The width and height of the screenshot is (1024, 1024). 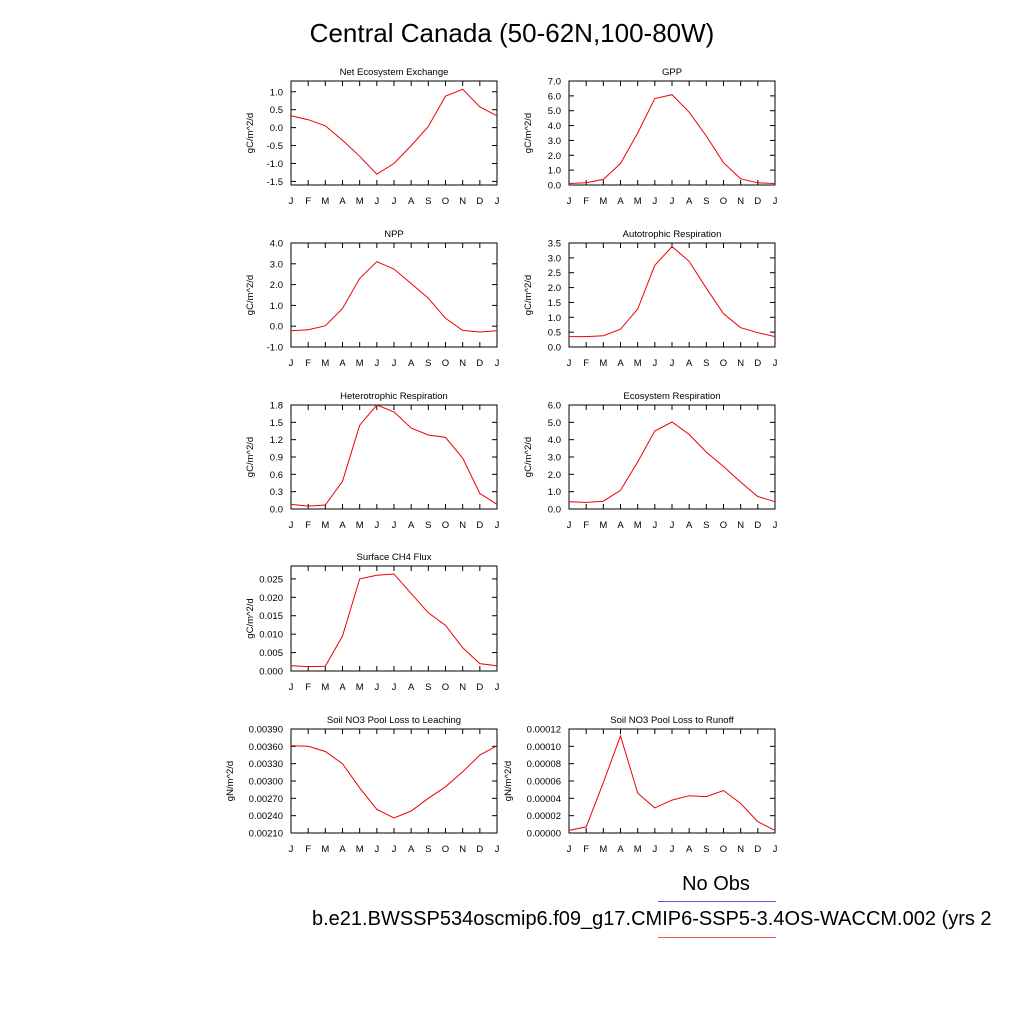 What do you see at coordinates (554, 423) in the screenshot?
I see `y-tick-label: 5.0` at bounding box center [554, 423].